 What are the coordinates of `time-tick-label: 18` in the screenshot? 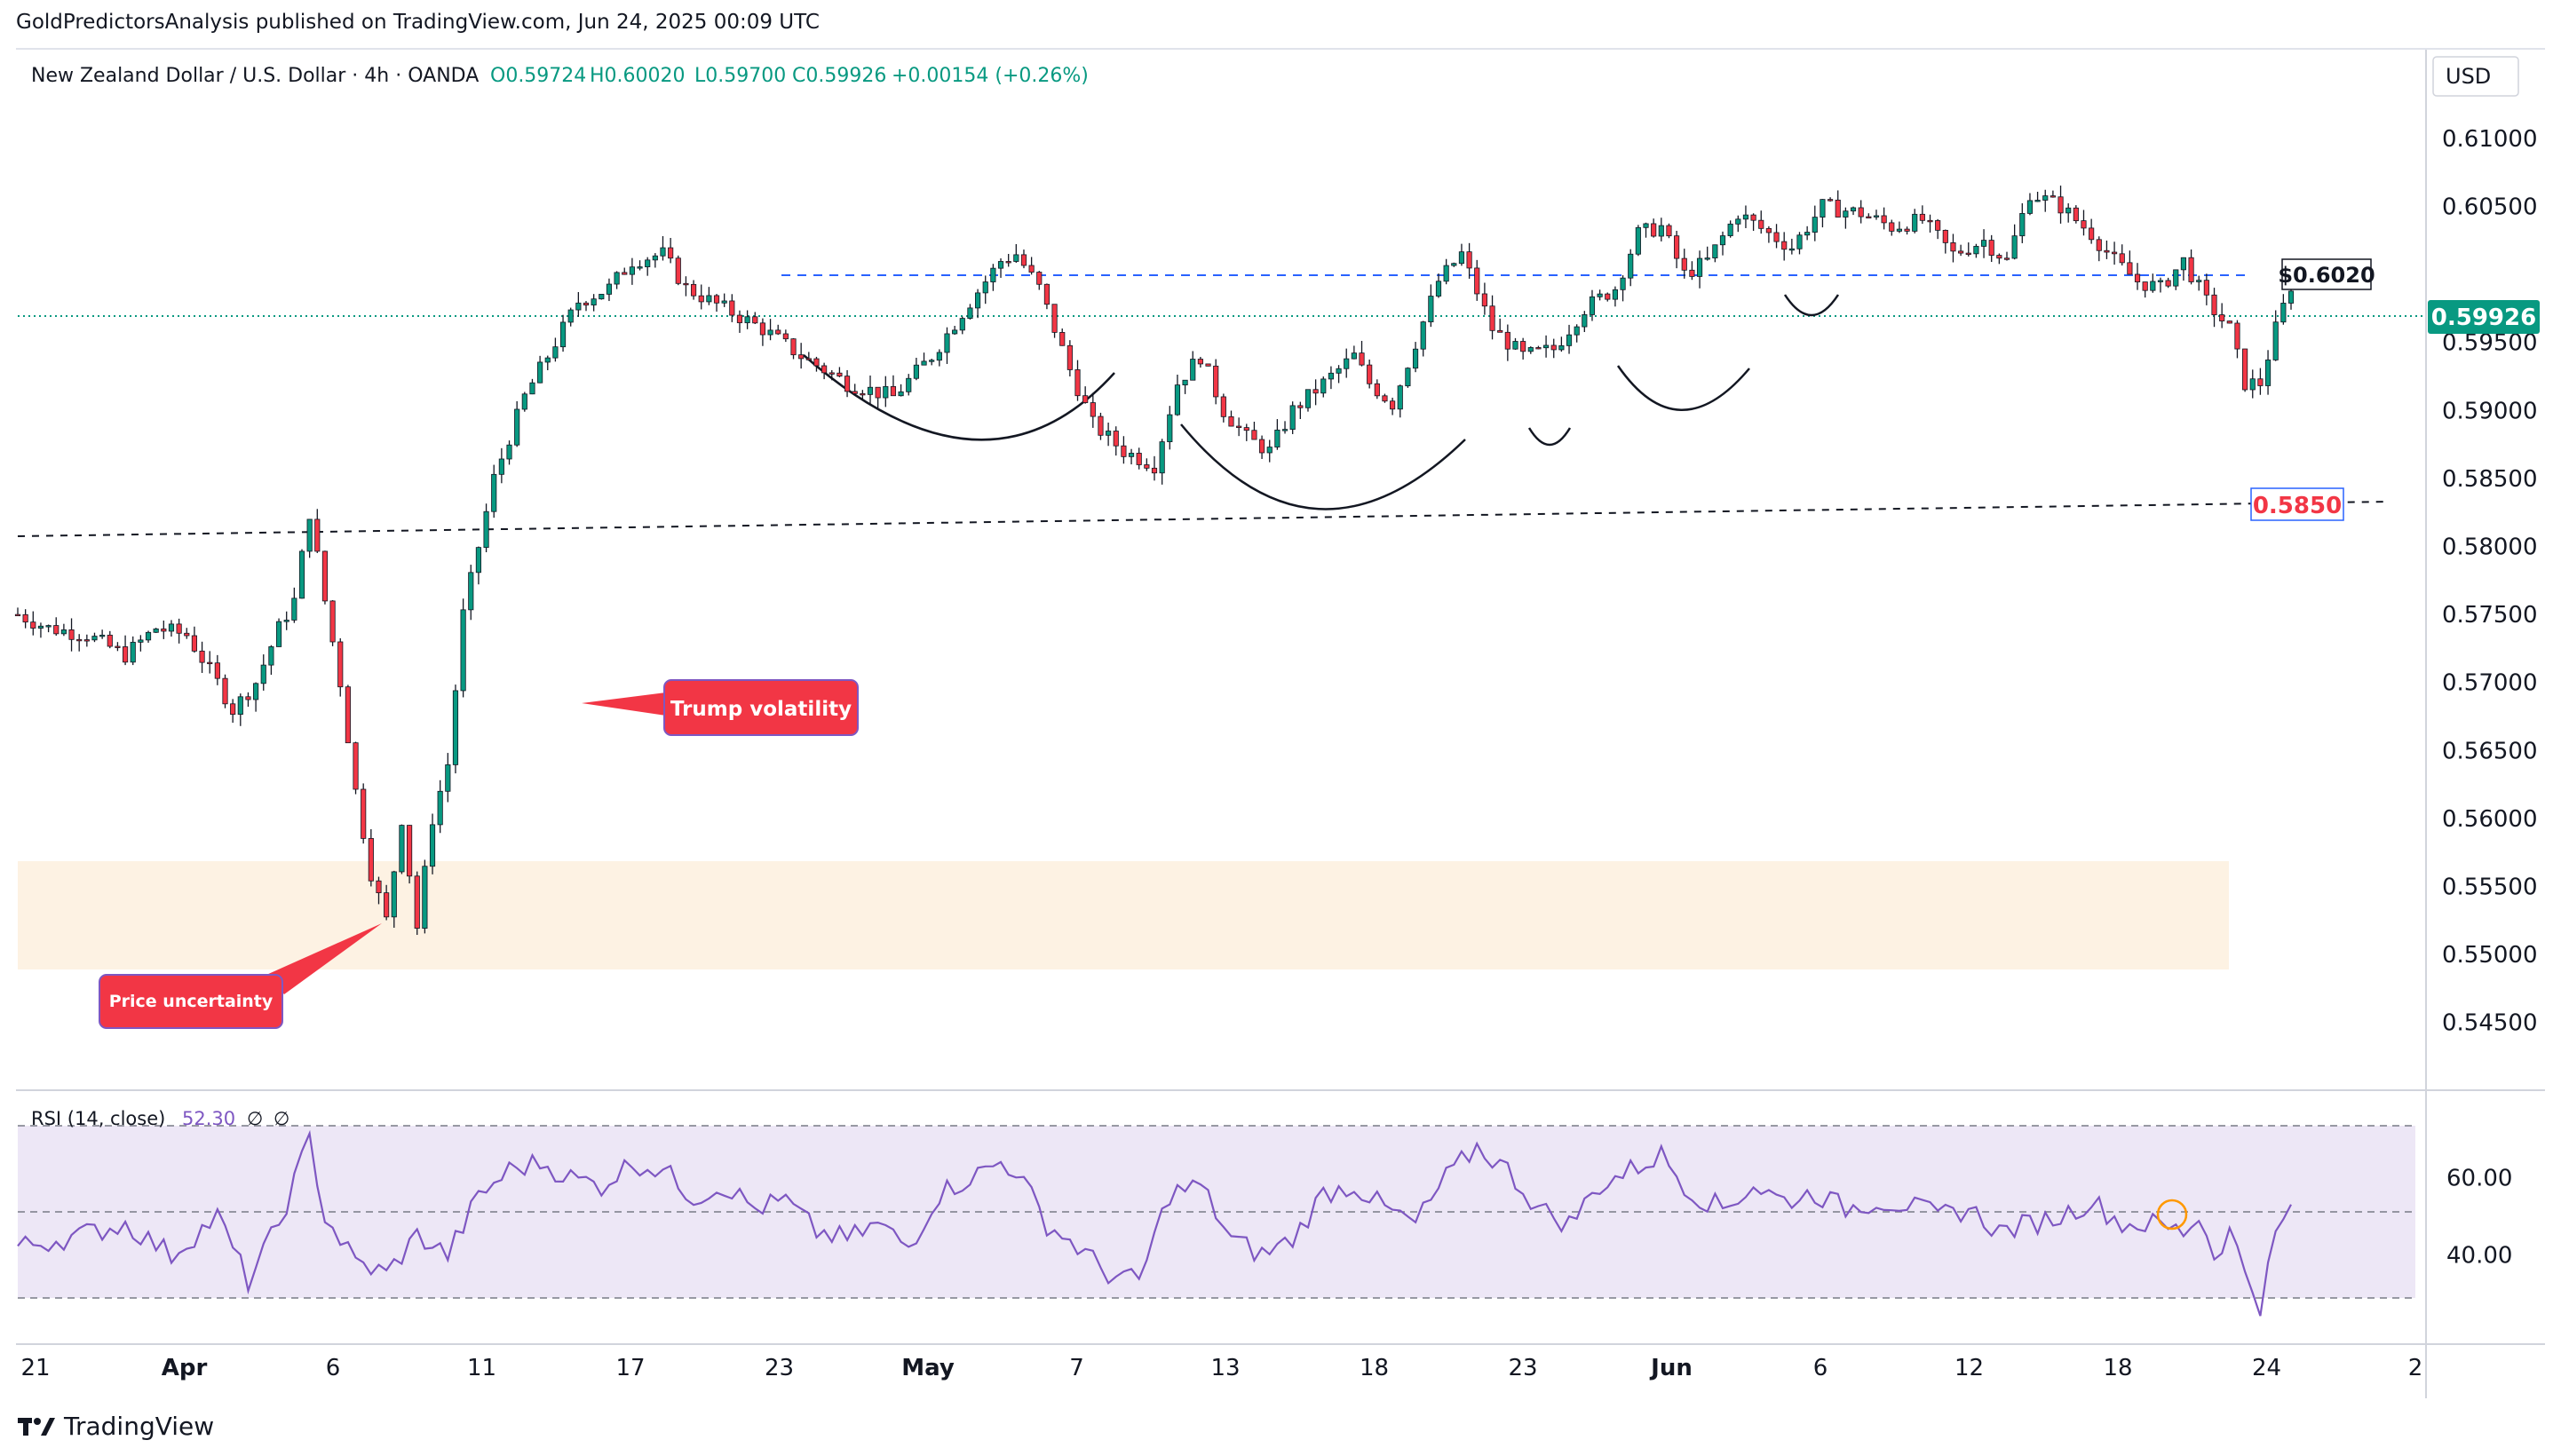 It's located at (2118, 1368).